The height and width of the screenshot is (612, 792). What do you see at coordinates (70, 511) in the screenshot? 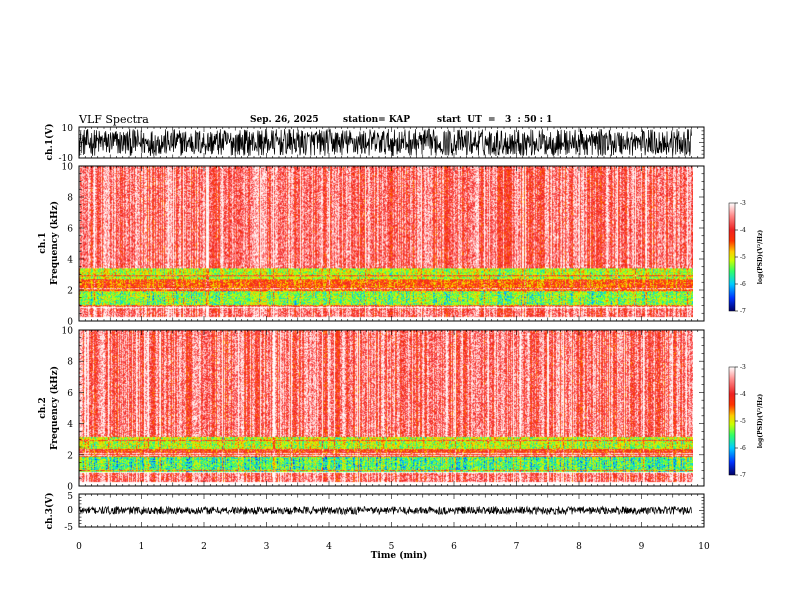
I see `ch3-ytick-mid: 0` at bounding box center [70, 511].